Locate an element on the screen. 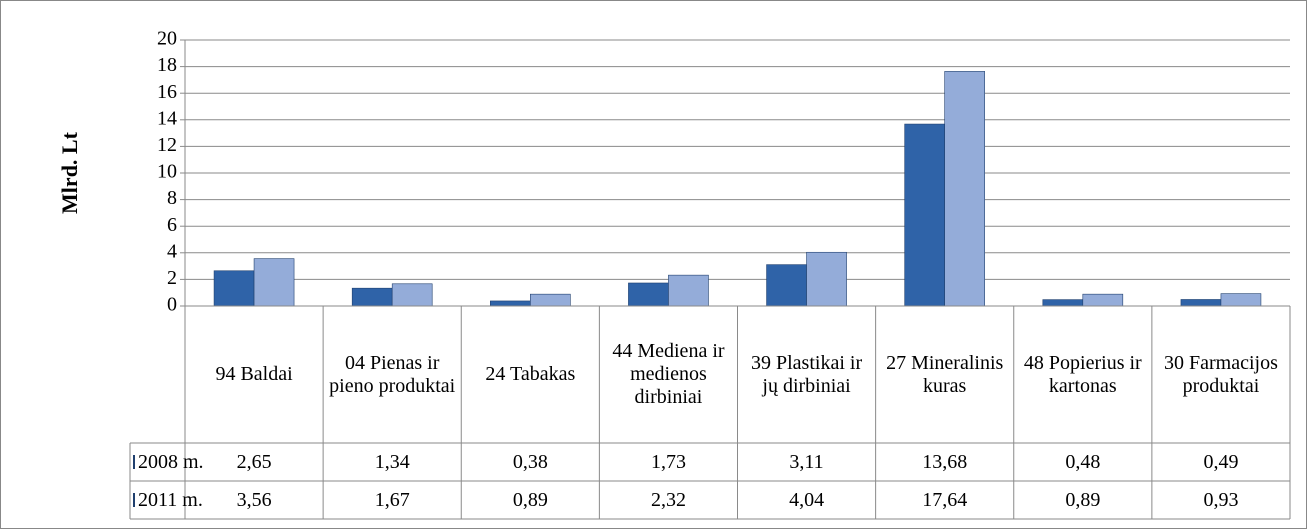 Image resolution: width=1307 pixels, height=529 pixels. table-value: 3,56 is located at coordinates (254, 499).